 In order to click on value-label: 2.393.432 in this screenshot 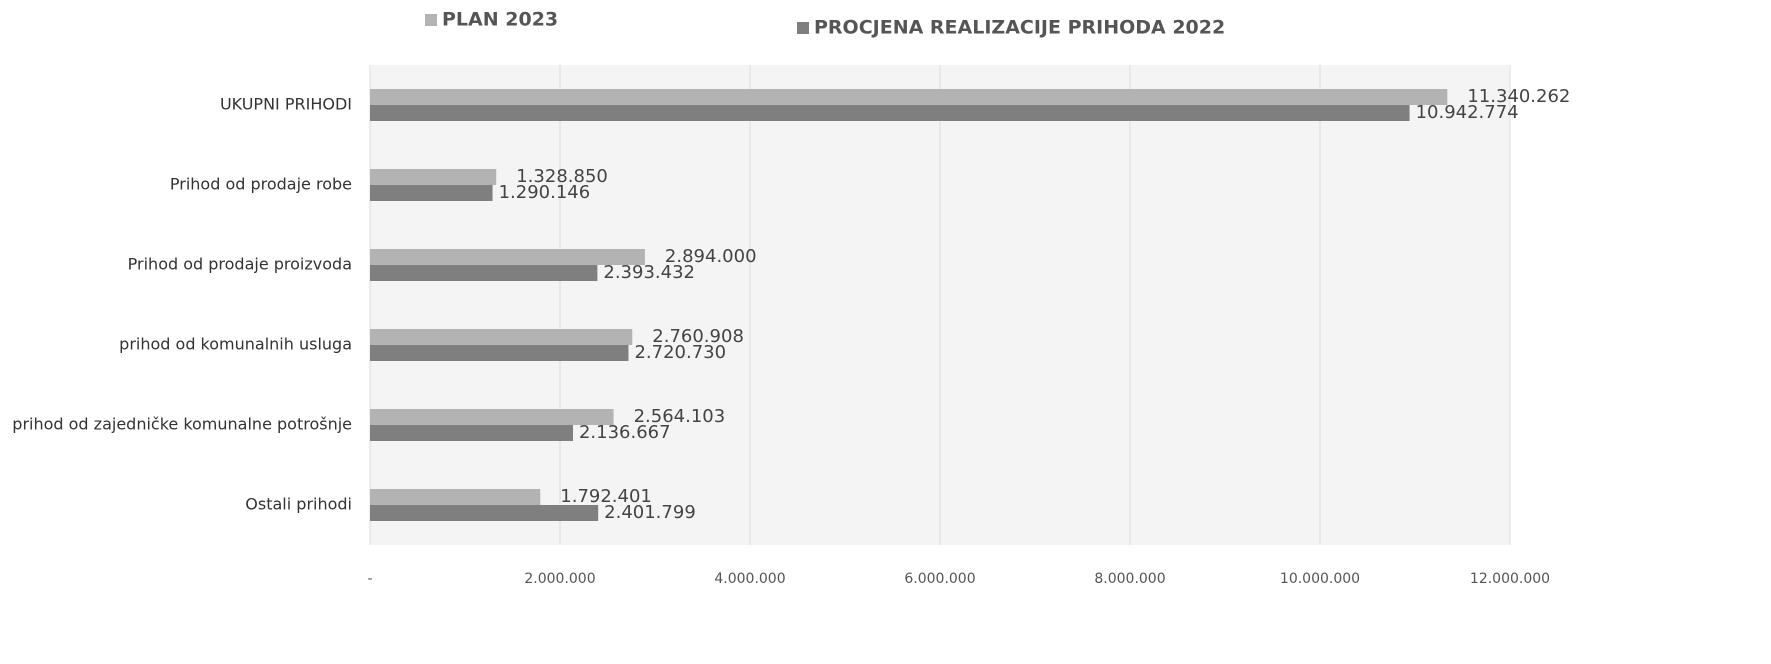, I will do `click(649, 272)`.